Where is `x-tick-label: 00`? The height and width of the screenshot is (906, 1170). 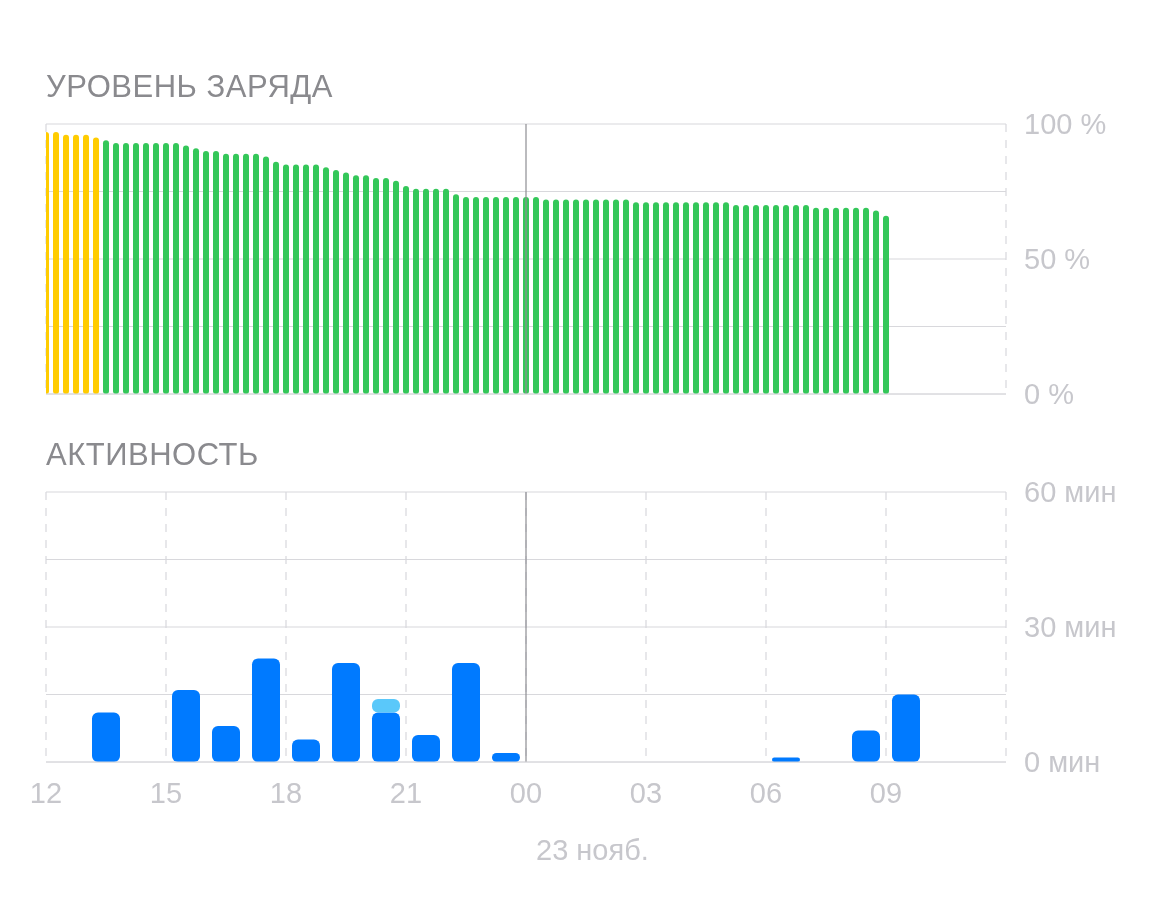 x-tick-label: 00 is located at coordinates (526, 792).